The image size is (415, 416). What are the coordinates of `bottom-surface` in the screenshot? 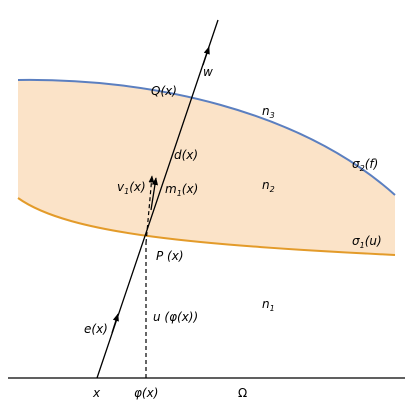 It's located at (206, 226).